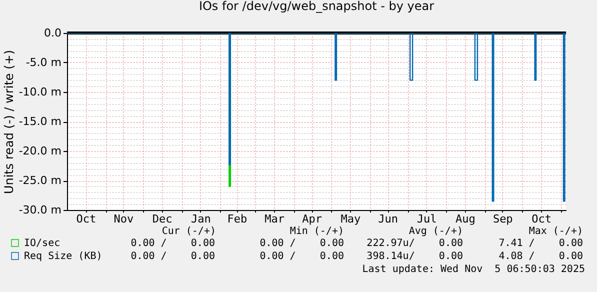  What do you see at coordinates (201, 219) in the screenshot?
I see `x-tick-label: Jan` at bounding box center [201, 219].